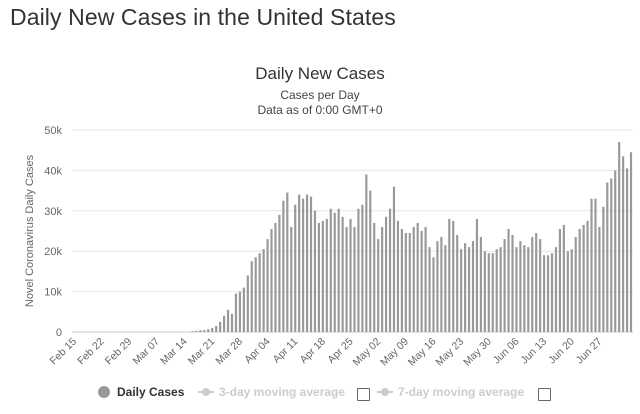  I want to click on legend-item-daily-cases: Daily Cases, so click(141, 392).